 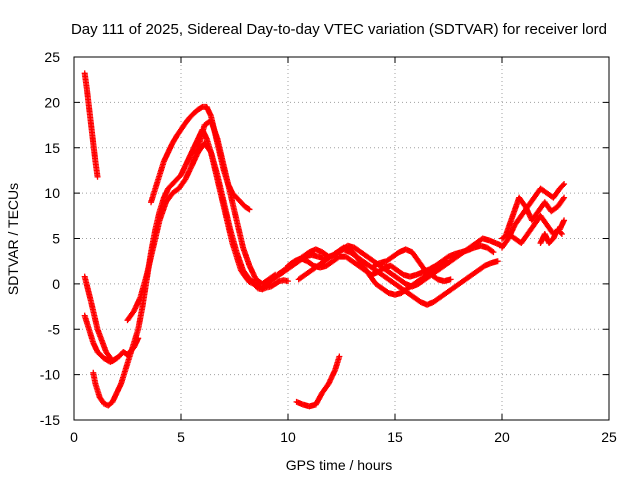 I want to click on x-tick-label: 5, so click(x=181, y=437).